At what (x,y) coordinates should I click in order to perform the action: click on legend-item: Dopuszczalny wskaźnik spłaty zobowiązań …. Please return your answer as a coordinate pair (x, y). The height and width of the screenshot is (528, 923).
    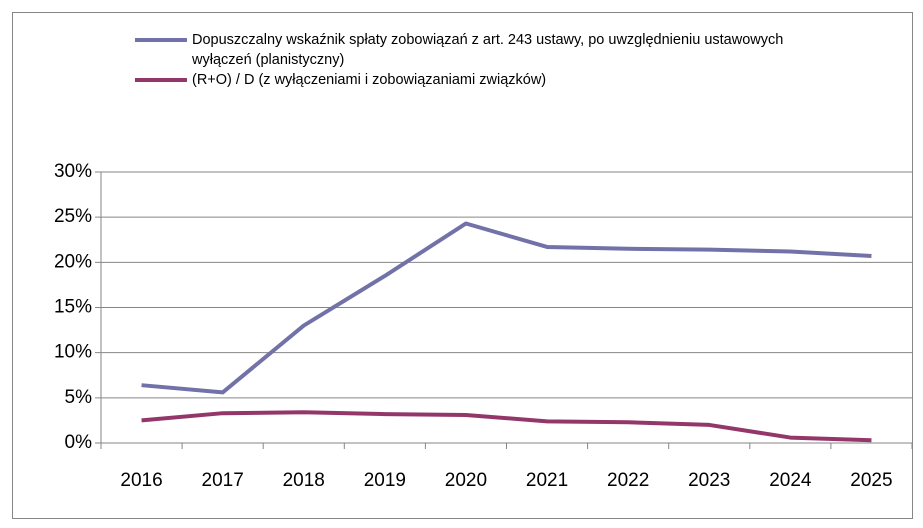
    Looking at the image, I should click on (485, 50).